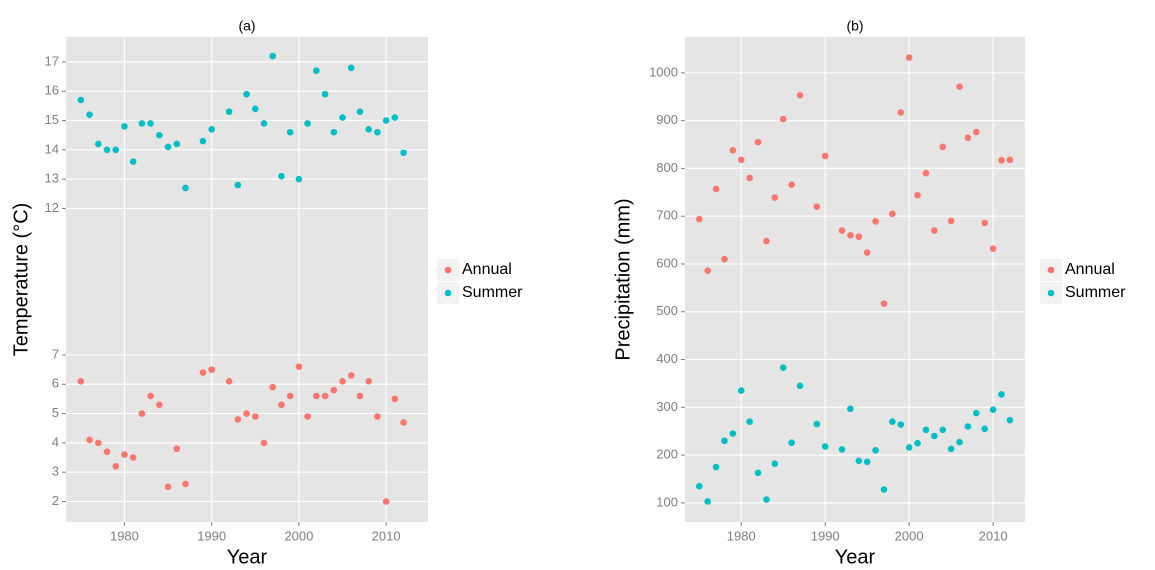 This screenshot has height=570, width=1155. I want to click on y-tick-label: 5, so click(55, 412).